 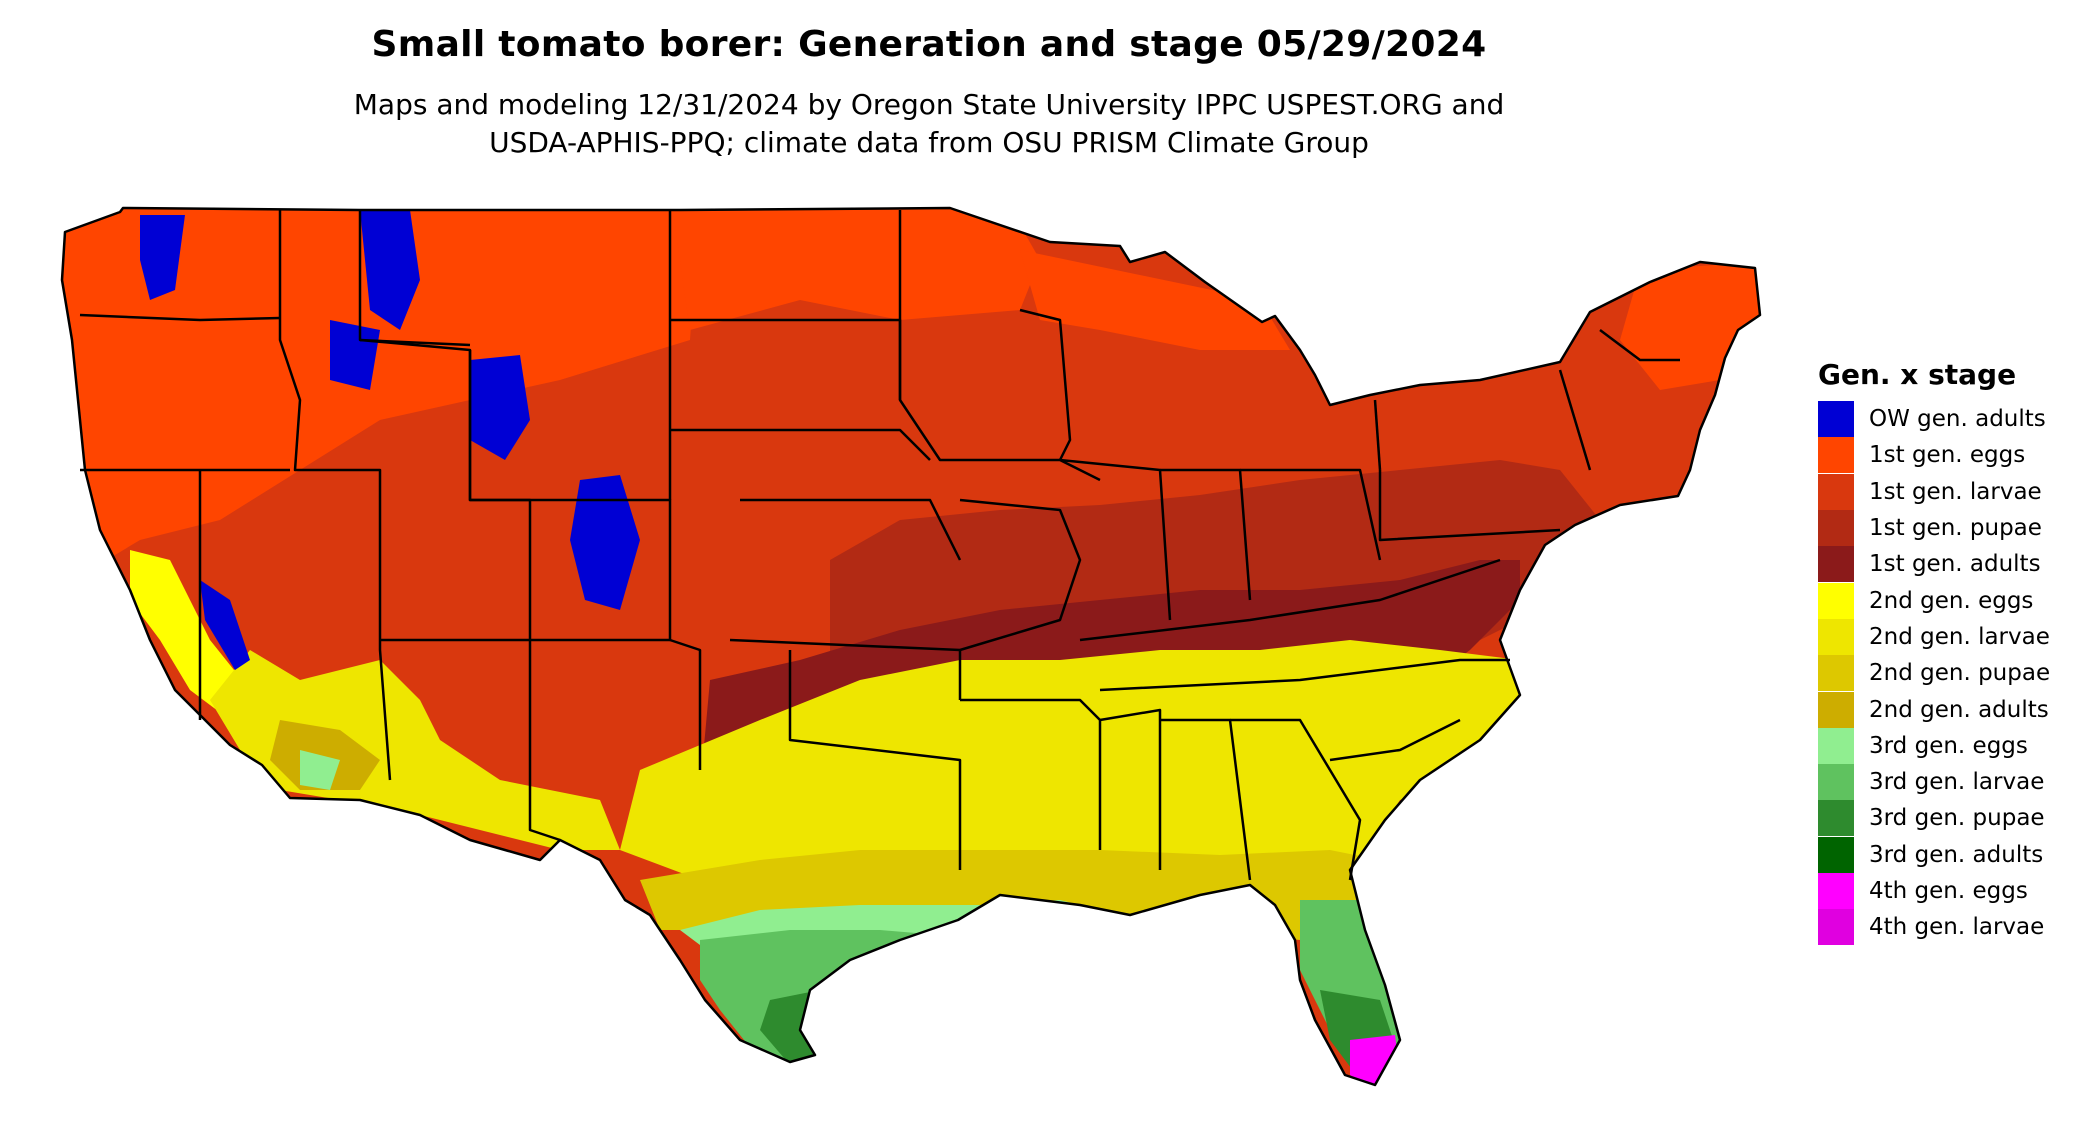 I want to click on legend-label: 2nd gen. adults, so click(x=1959, y=709).